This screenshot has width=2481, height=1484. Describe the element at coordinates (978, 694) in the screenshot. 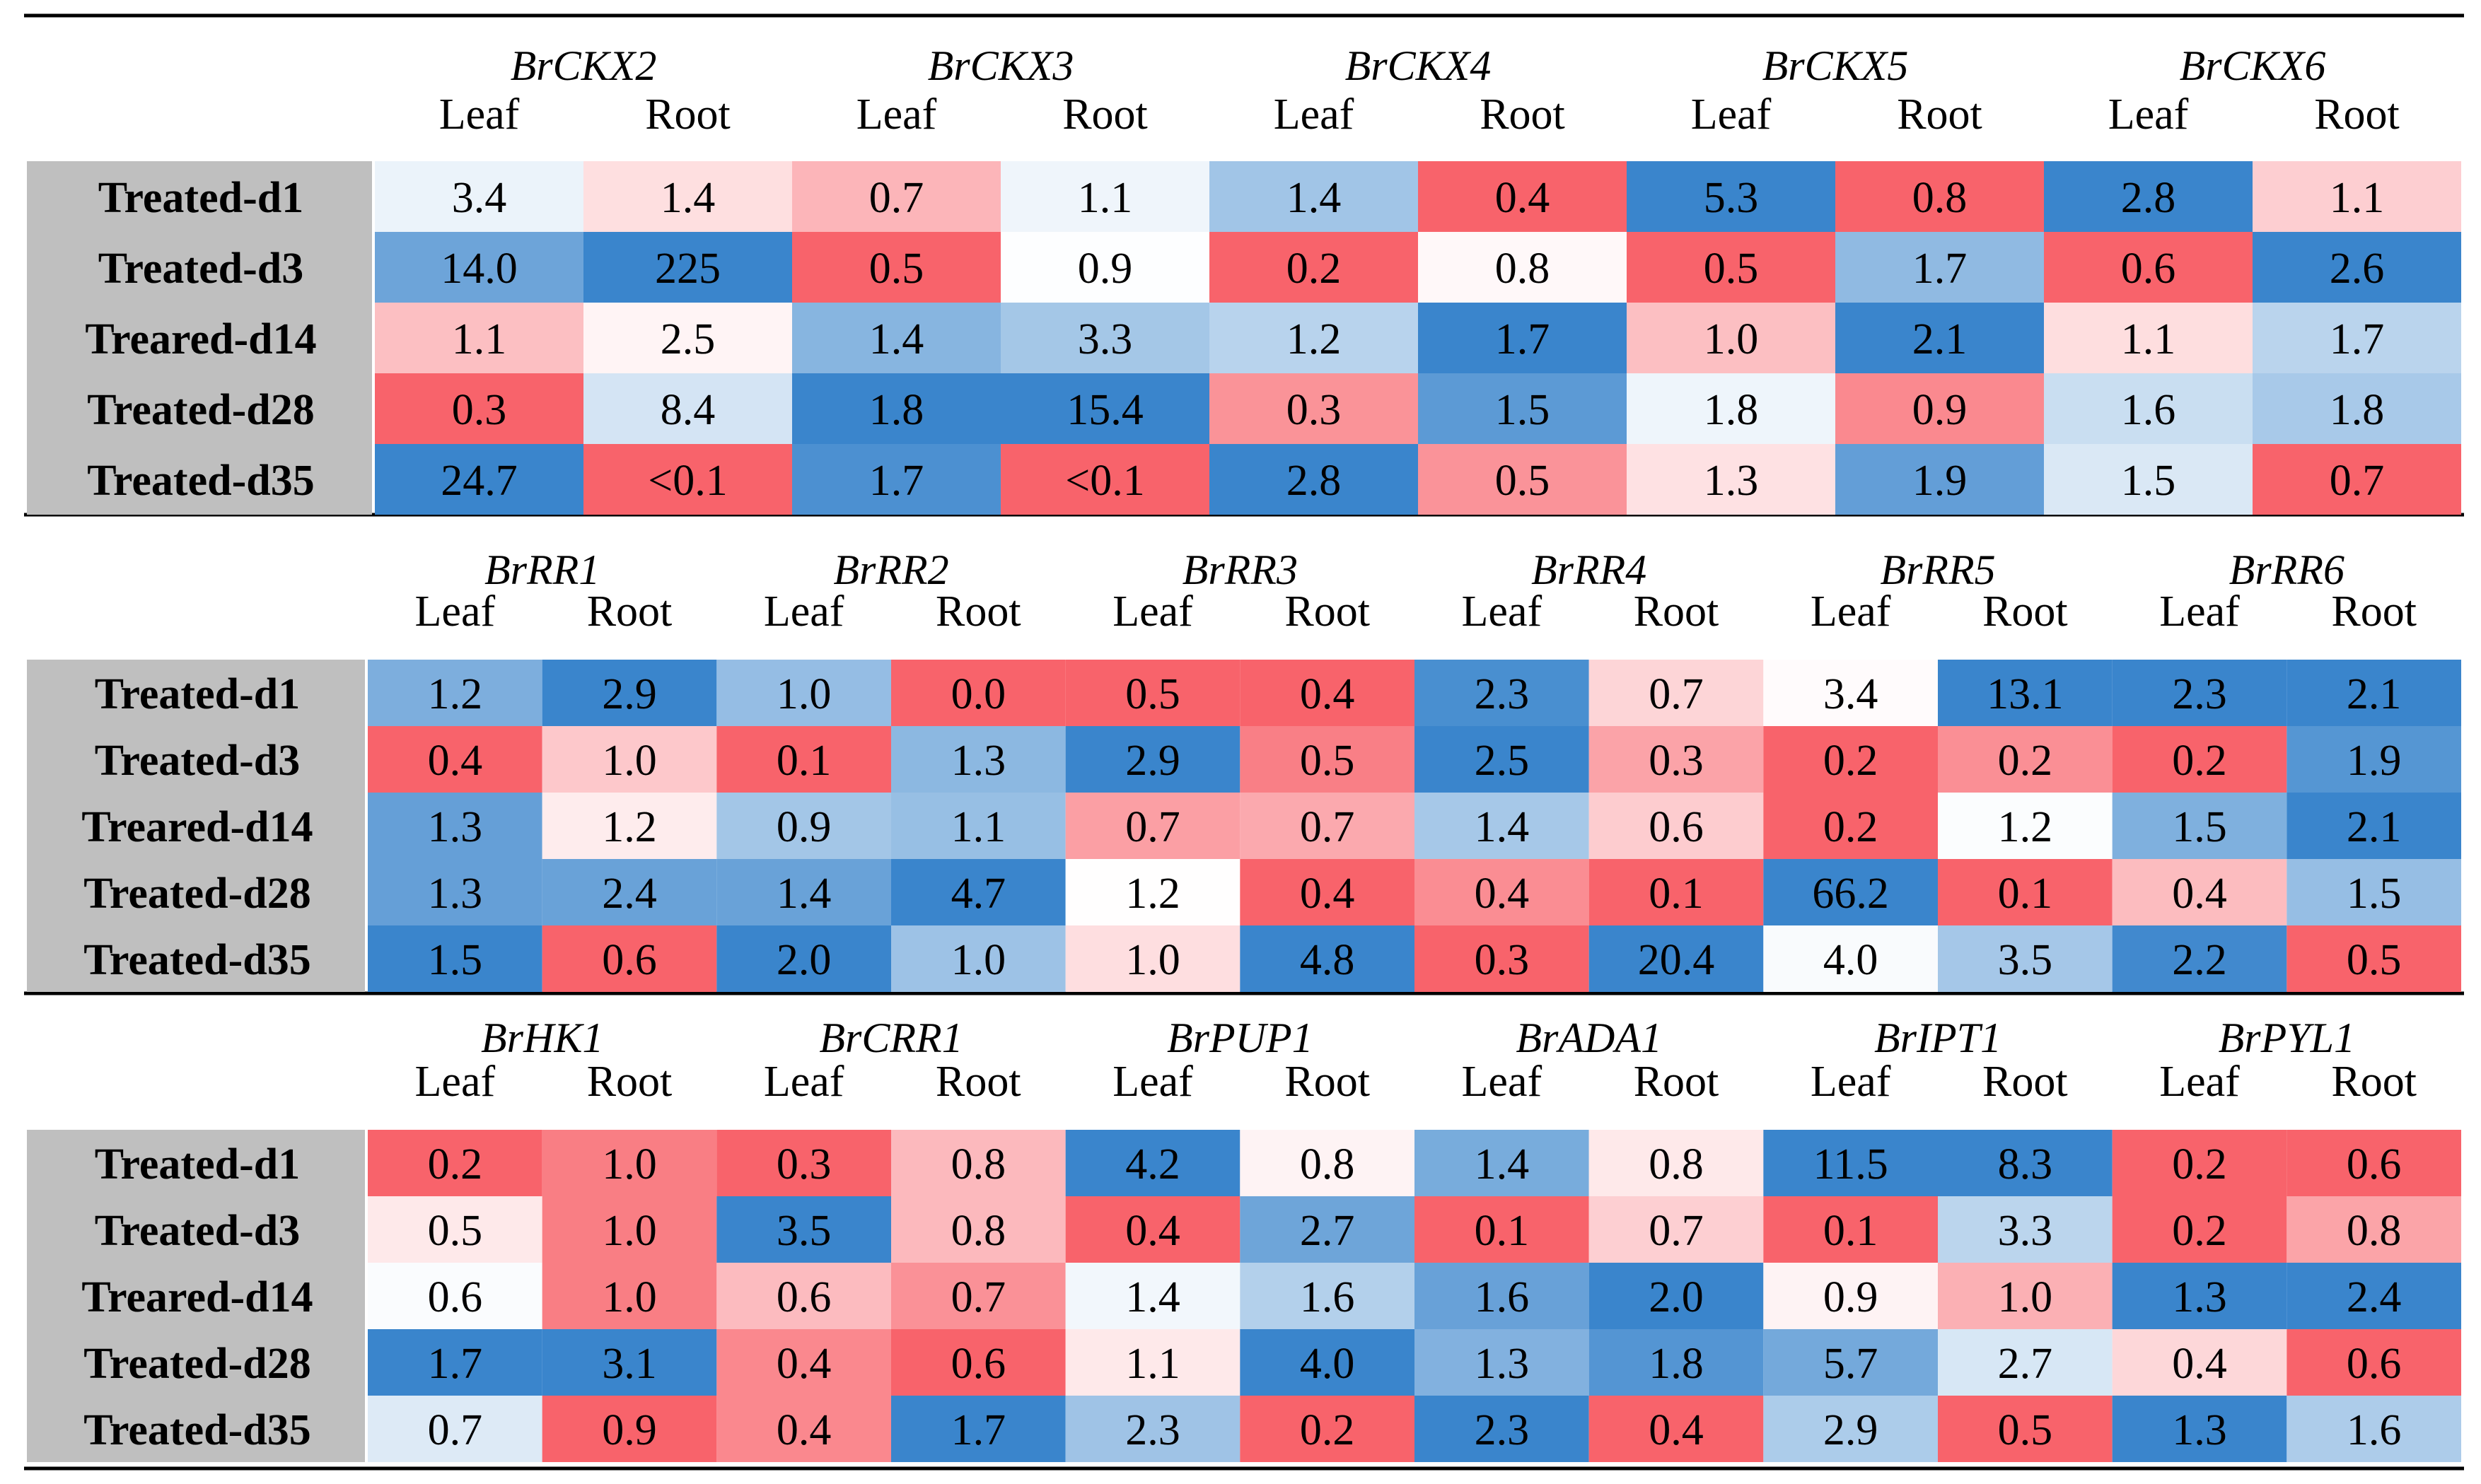

I see `cell-value: 0.0` at that location.